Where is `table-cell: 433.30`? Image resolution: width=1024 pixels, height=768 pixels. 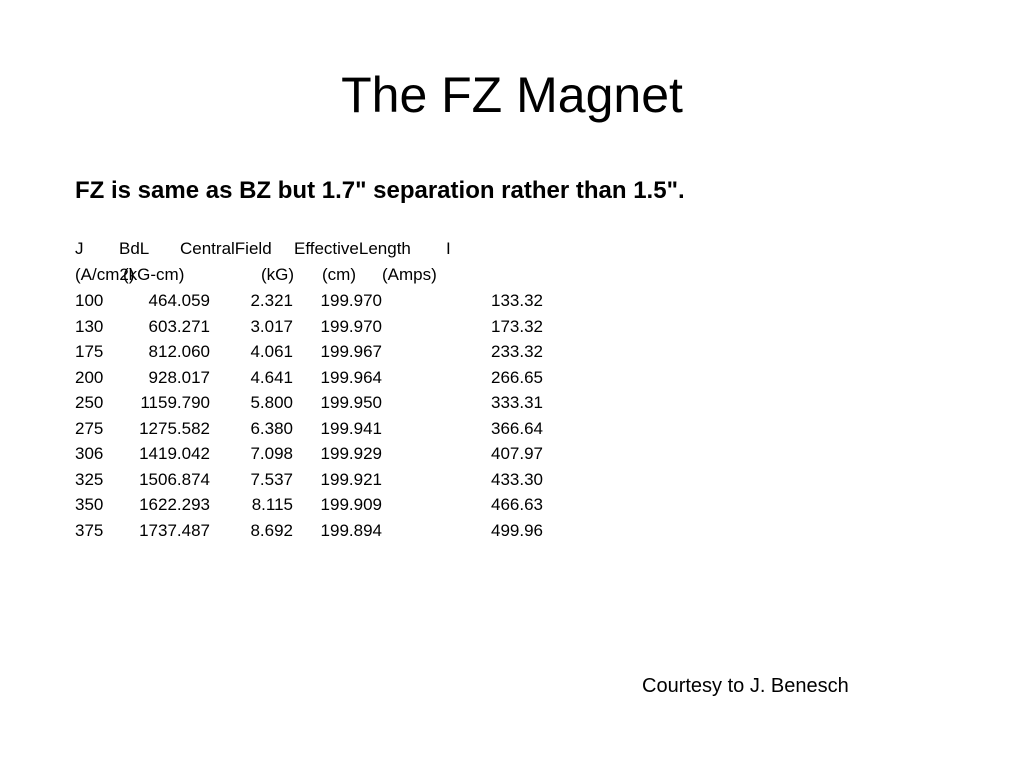
table-cell: 433.30 is located at coordinates (517, 479).